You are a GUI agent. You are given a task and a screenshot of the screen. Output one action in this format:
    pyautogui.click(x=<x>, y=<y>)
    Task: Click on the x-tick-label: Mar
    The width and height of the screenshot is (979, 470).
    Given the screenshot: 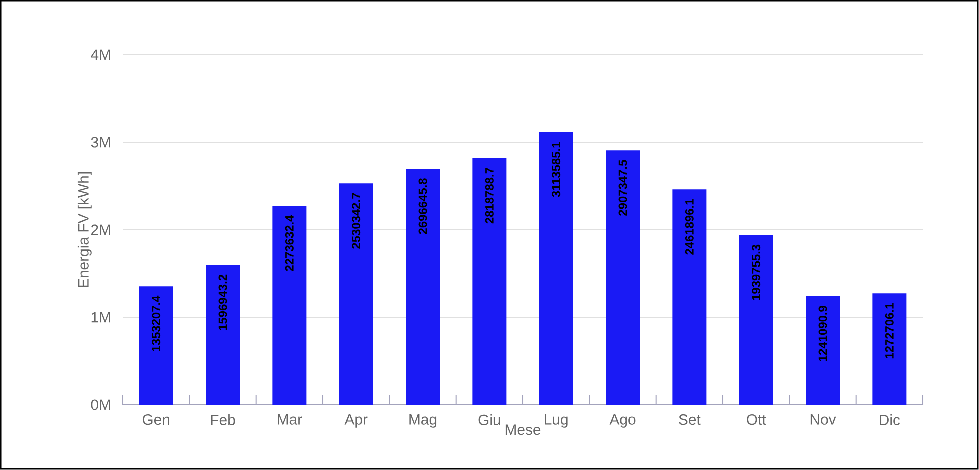 What is the action you would take?
    pyautogui.click(x=290, y=419)
    